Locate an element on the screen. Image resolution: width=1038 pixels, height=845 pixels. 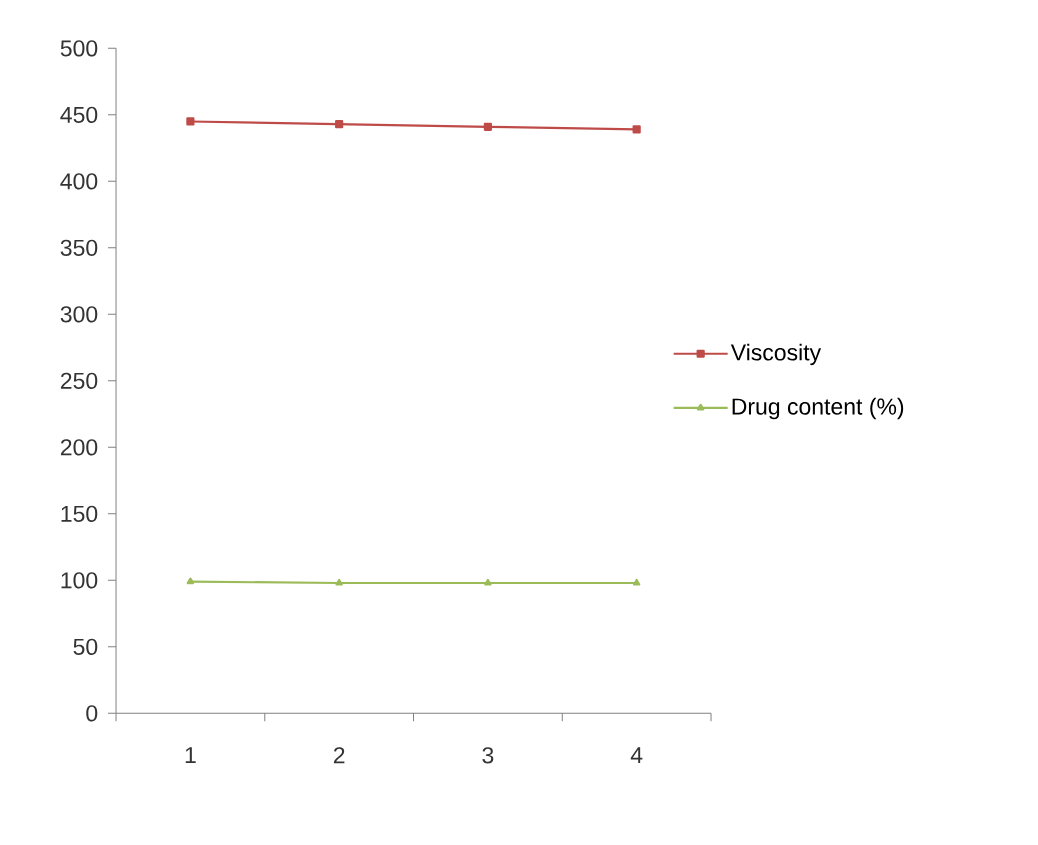
y-tick-label: 50 is located at coordinates (85, 646).